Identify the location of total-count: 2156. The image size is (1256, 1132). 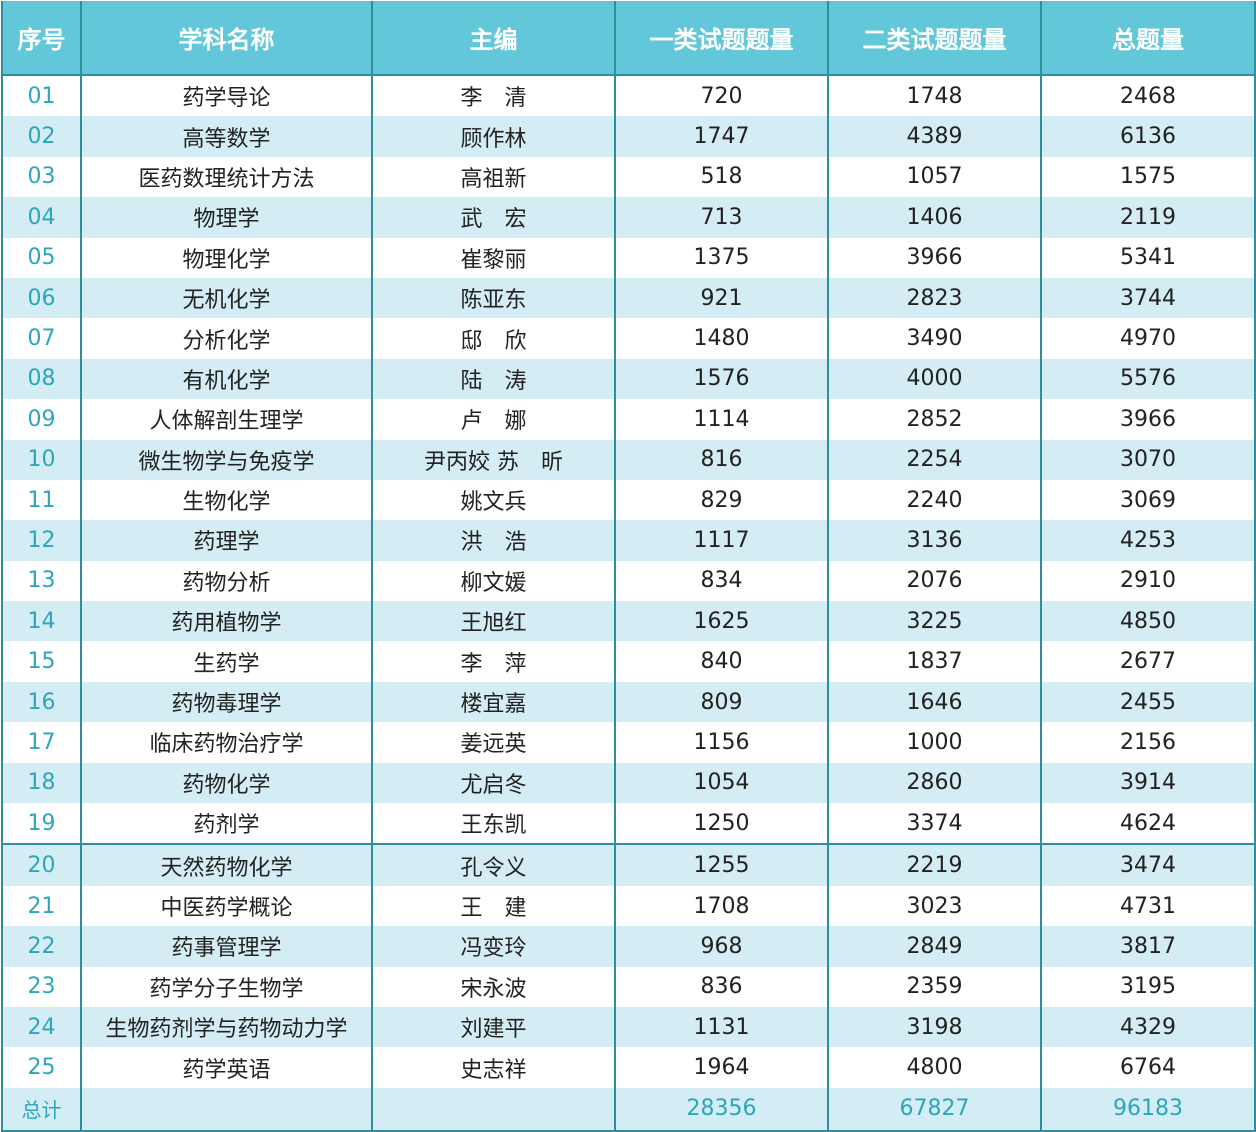
(1148, 742).